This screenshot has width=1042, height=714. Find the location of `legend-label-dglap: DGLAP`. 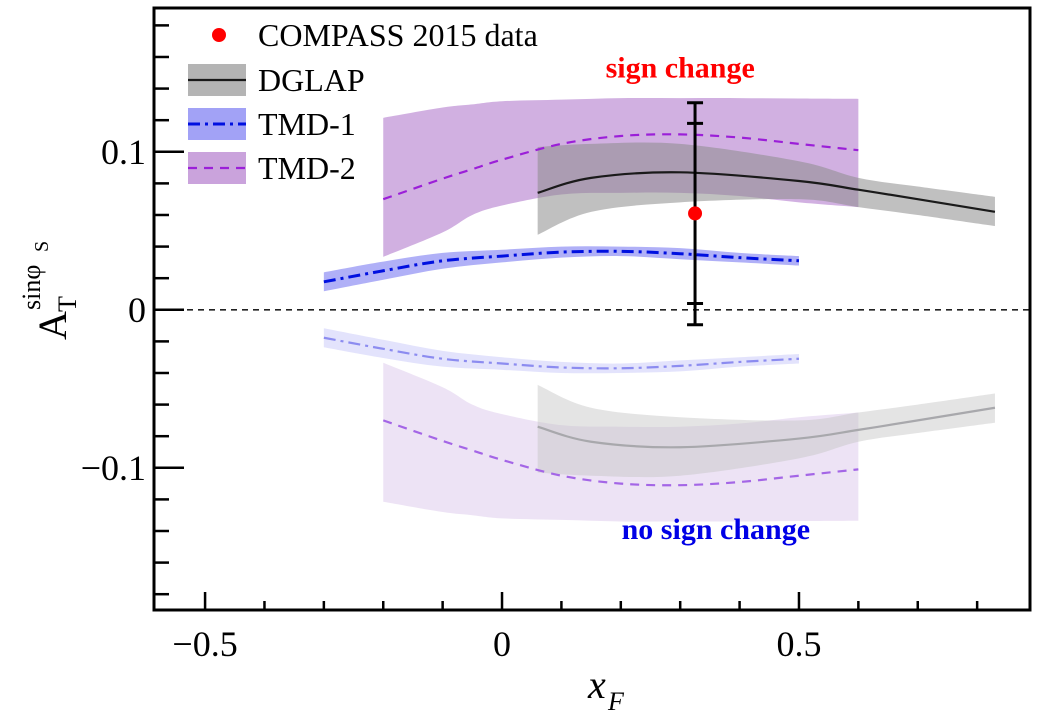

legend-label-dglap: DGLAP is located at coordinates (311, 80).